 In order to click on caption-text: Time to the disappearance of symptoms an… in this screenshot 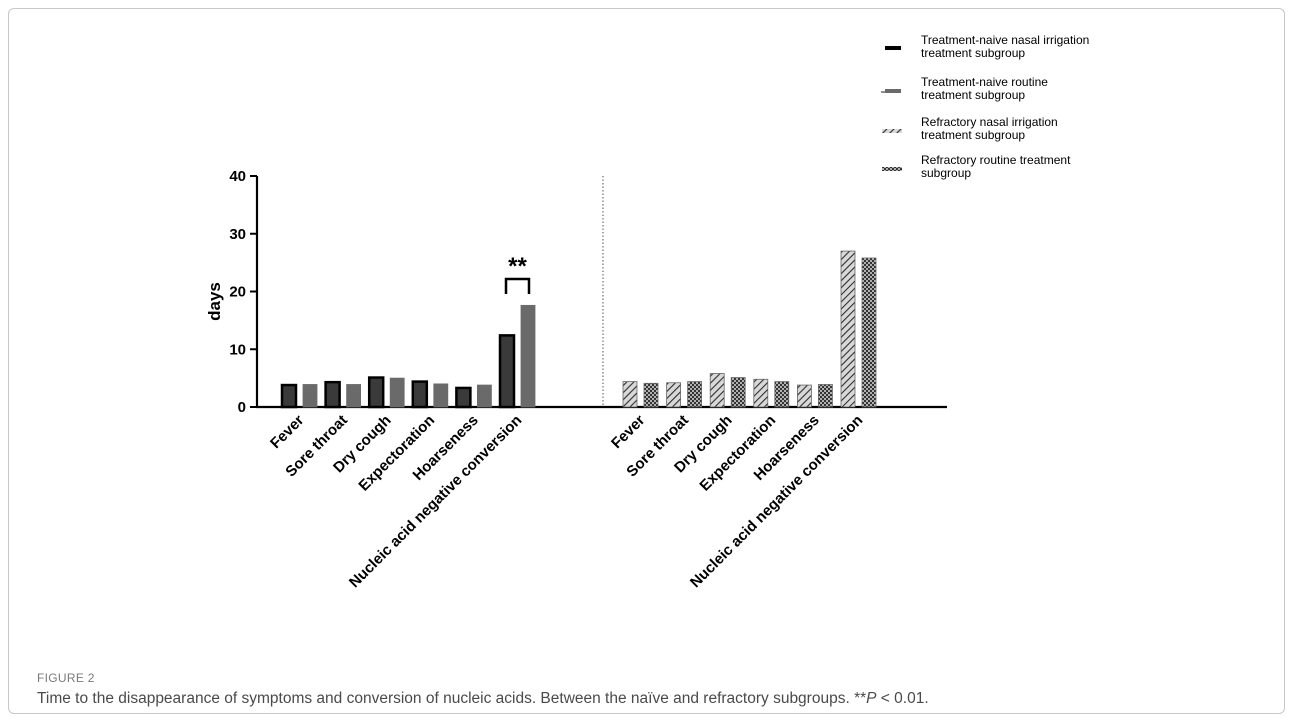, I will do `click(452, 698)`.